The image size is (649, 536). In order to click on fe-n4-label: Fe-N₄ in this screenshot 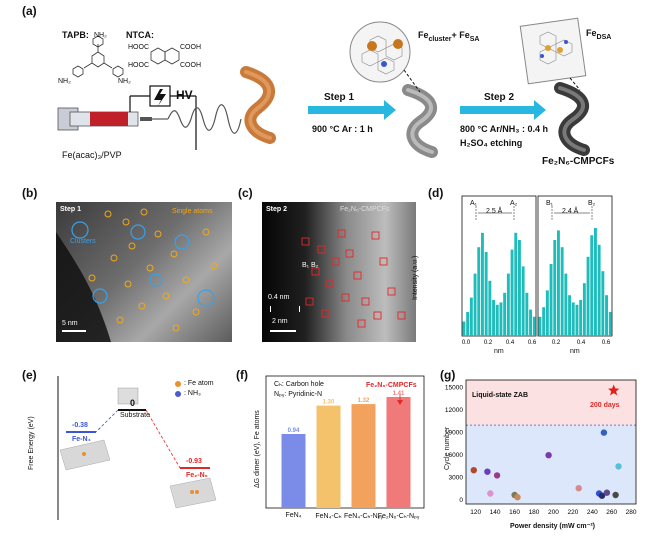, I will do `click(81, 439)`.